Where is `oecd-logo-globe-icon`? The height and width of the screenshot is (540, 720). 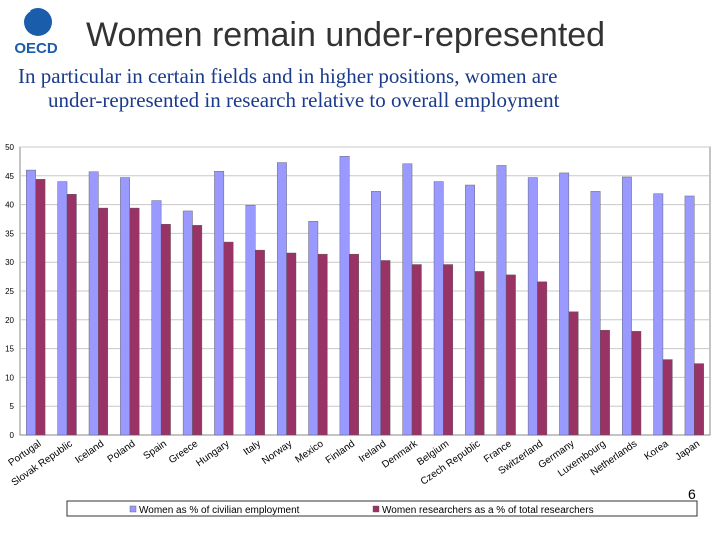
oecd-logo-globe-icon is located at coordinates (38, 22).